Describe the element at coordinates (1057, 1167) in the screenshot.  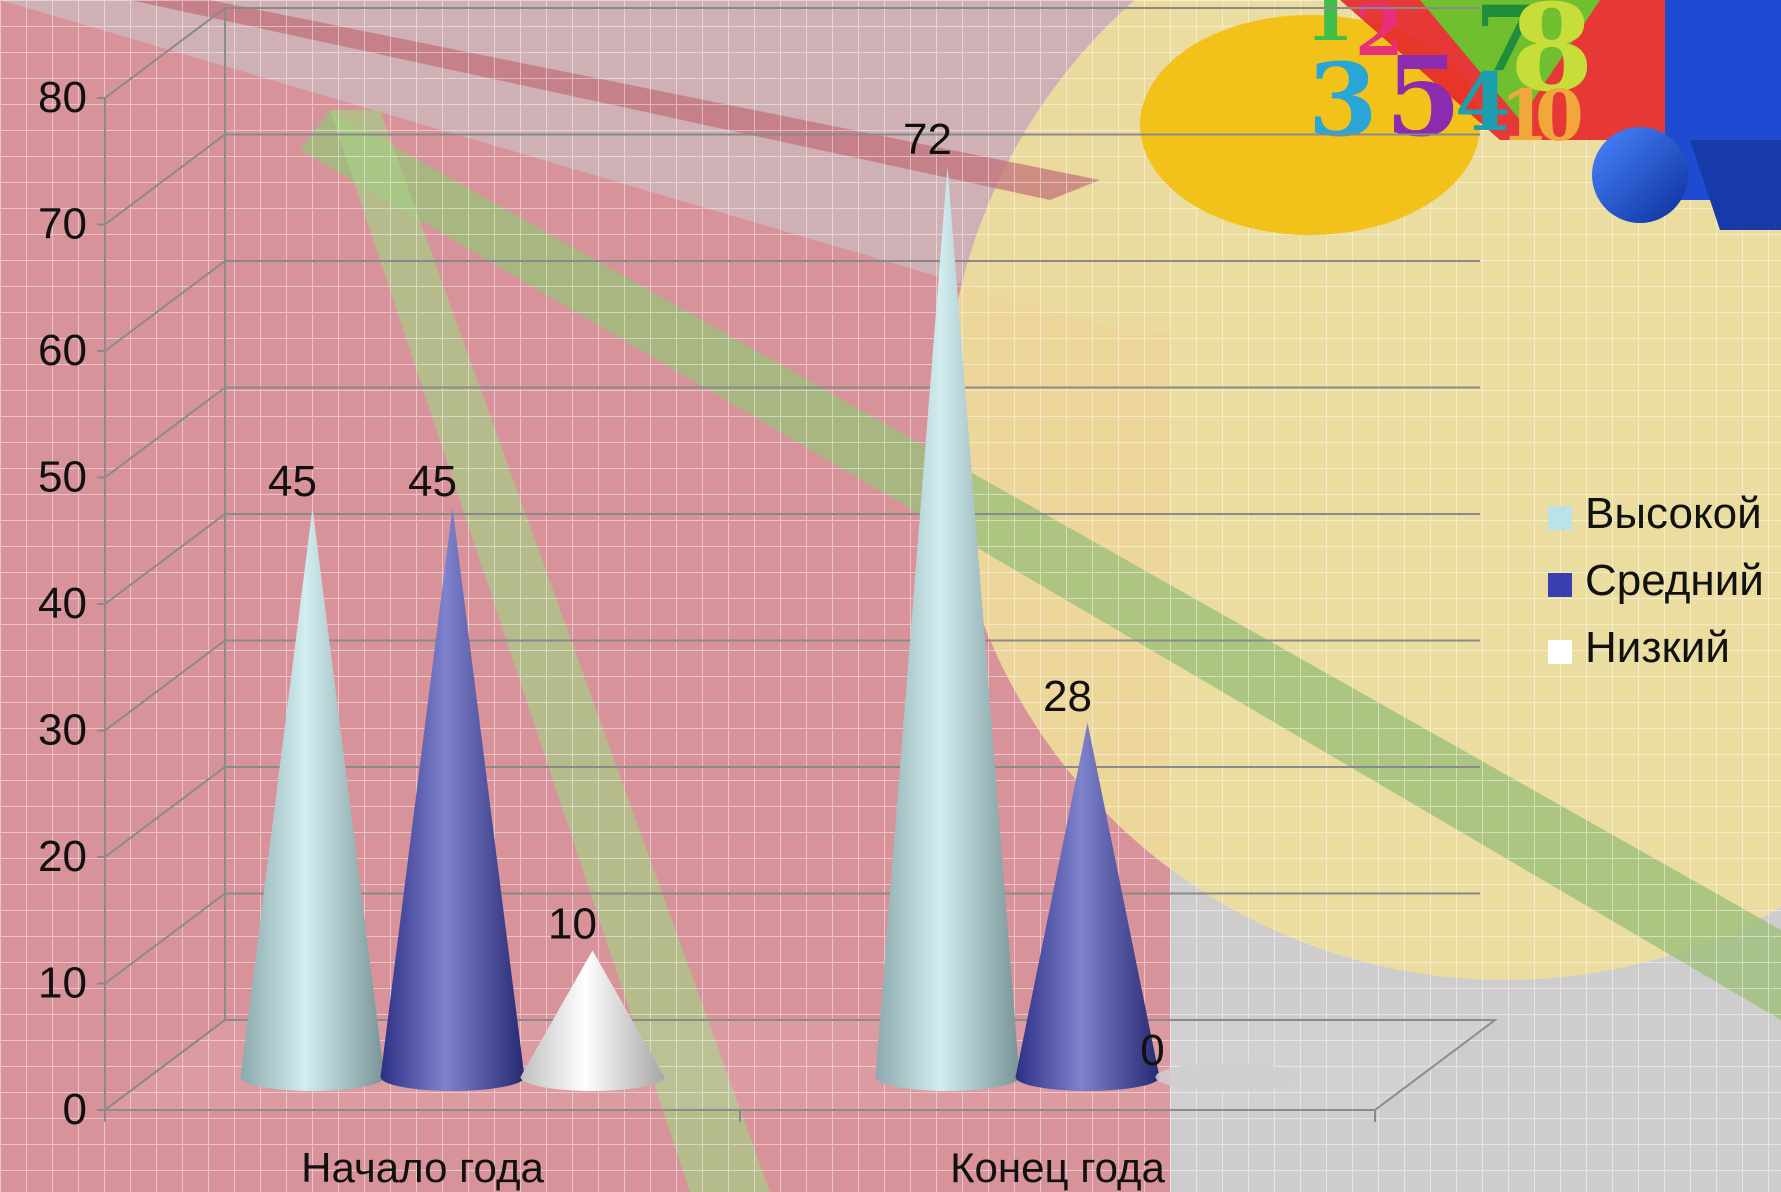
I see `x-category-label: Конец года` at that location.